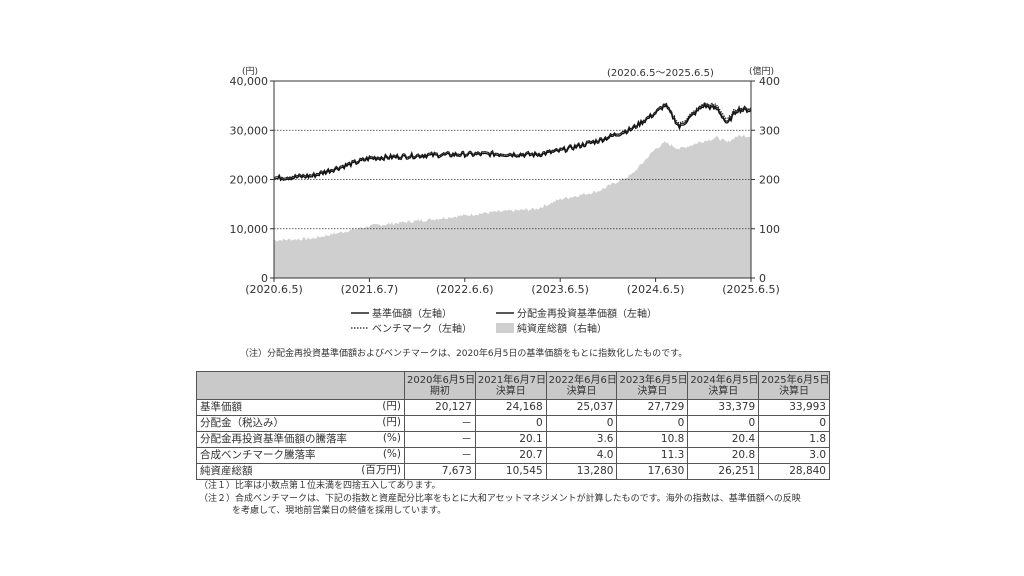 This screenshot has height=576, width=1024. I want to click on table-cell: 13,280, so click(581, 471).